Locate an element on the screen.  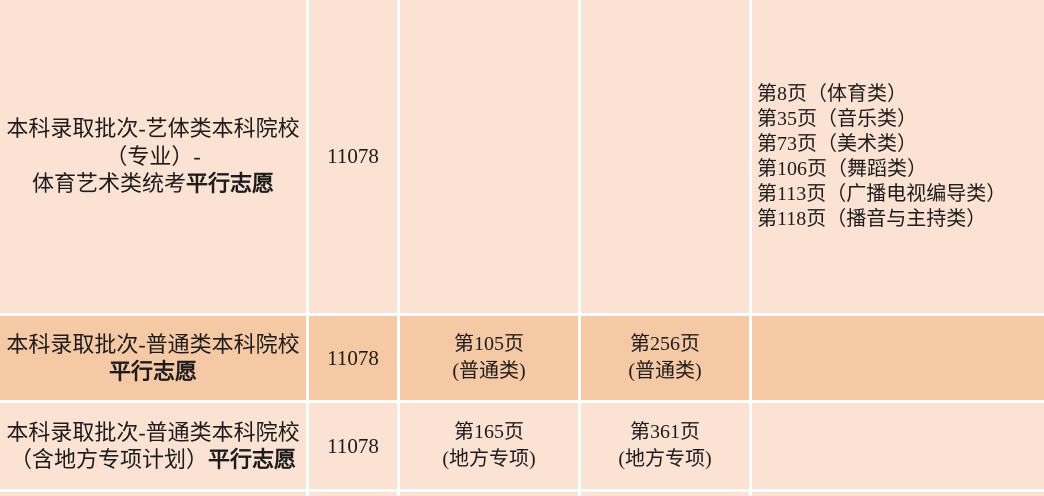
batch-name-line: 体育艺术类统考平行志愿 is located at coordinates (153, 184).